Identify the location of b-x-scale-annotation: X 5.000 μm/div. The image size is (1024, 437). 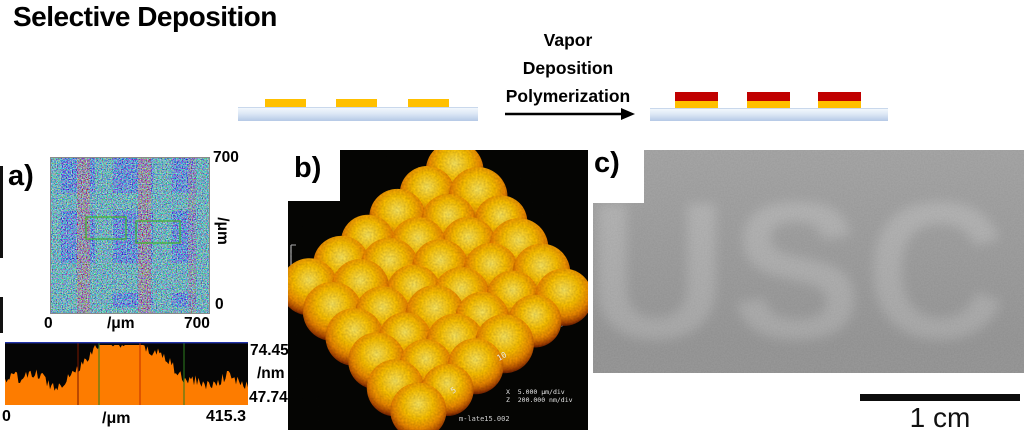
(535, 392).